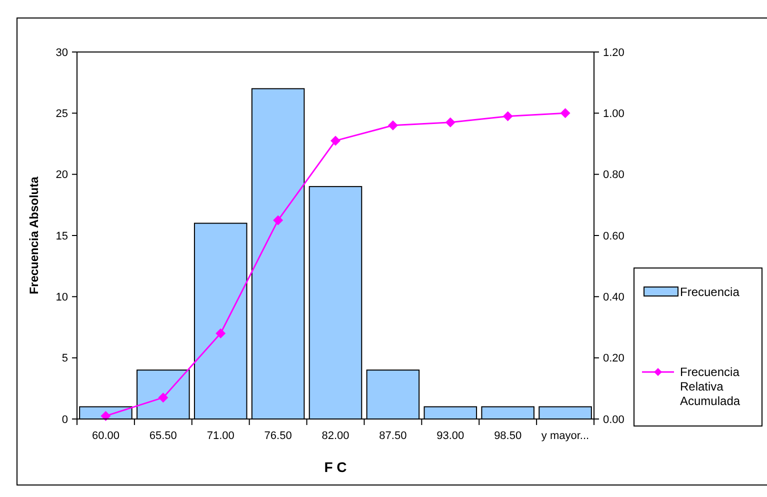  I want to click on y2-tick-label: 1.20, so click(613, 52).